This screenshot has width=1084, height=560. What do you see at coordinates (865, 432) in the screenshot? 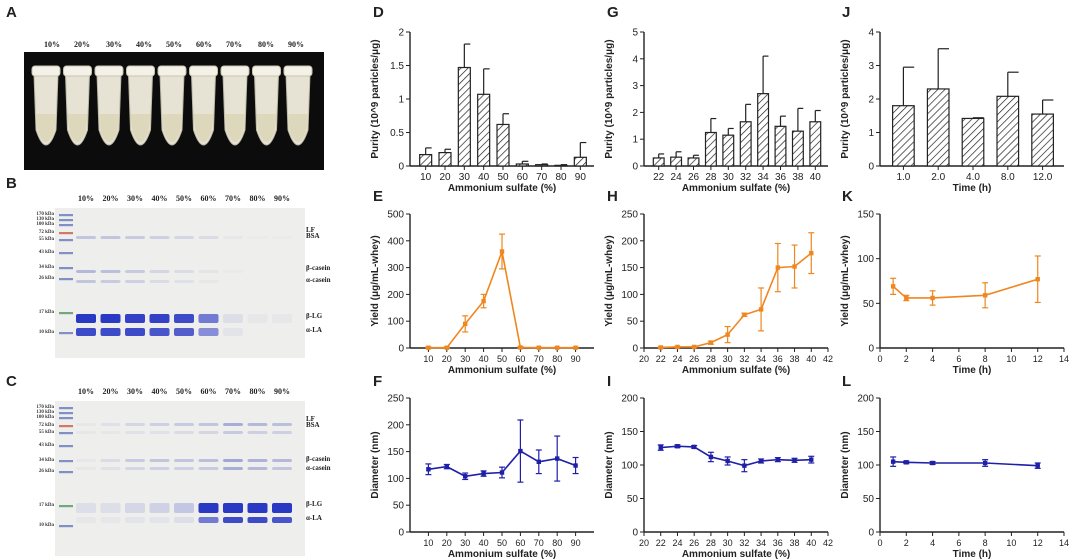
I see `y-tick-label: 150` at bounding box center [865, 432].